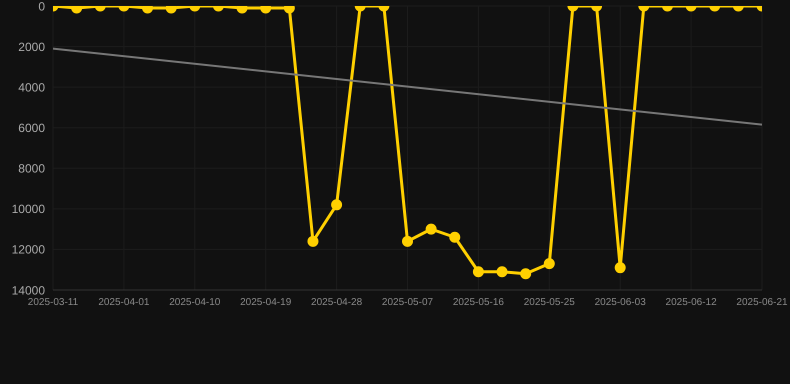 The height and width of the screenshot is (384, 790). I want to click on x-tick-label: 2025-03-11, so click(53, 302).